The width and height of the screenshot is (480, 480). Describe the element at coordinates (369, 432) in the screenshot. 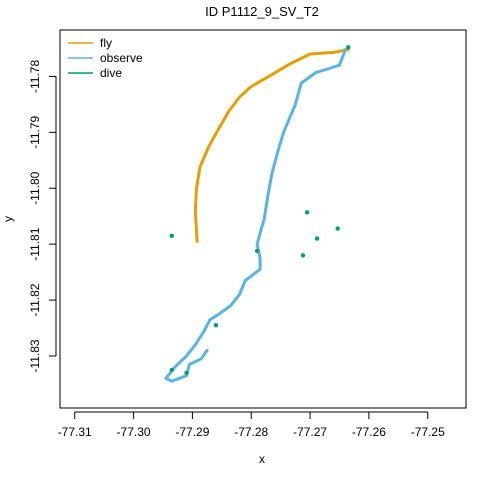

I see `x-tick-label: -77.26` at that location.